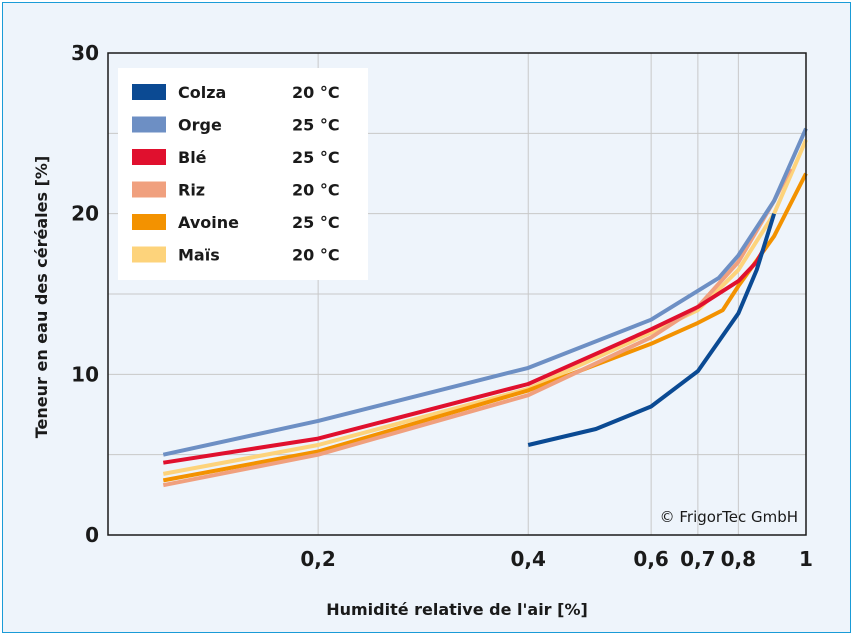 The height and width of the screenshot is (637, 855). What do you see at coordinates (316, 222) in the screenshot?
I see `legend-temp-avoine: 25 °C` at bounding box center [316, 222].